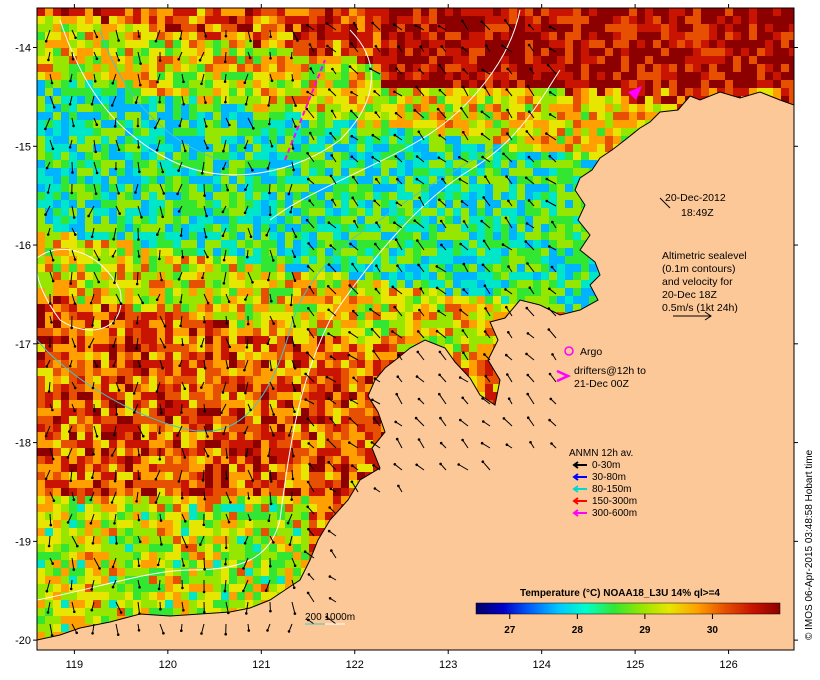  What do you see at coordinates (697, 213) in the screenshot?
I see `time-label: 18:49Z` at bounding box center [697, 213].